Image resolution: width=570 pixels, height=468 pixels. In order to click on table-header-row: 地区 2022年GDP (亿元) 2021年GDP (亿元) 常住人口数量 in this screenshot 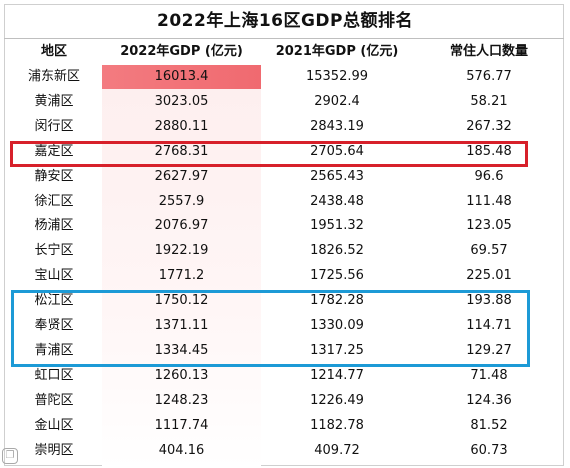, I will do `click(285, 52)`.